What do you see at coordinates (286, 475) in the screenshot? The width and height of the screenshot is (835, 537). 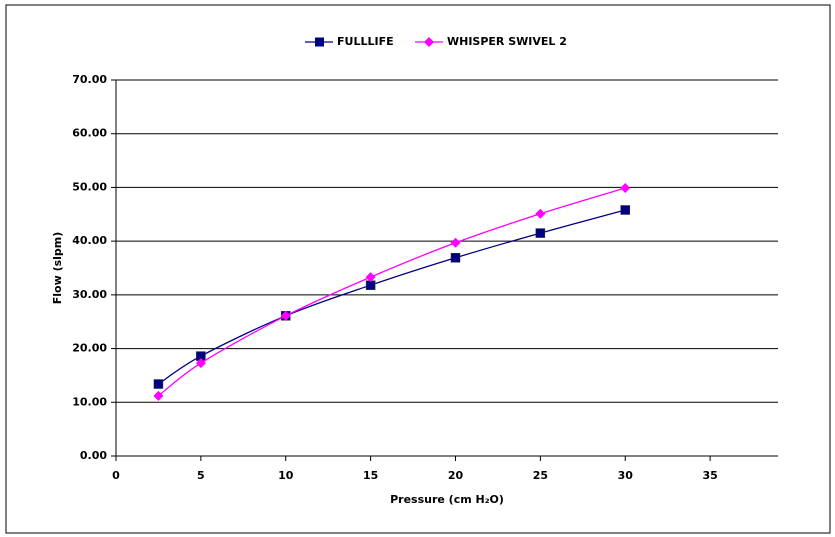 I see `x-tick-label: 10` at bounding box center [286, 475].